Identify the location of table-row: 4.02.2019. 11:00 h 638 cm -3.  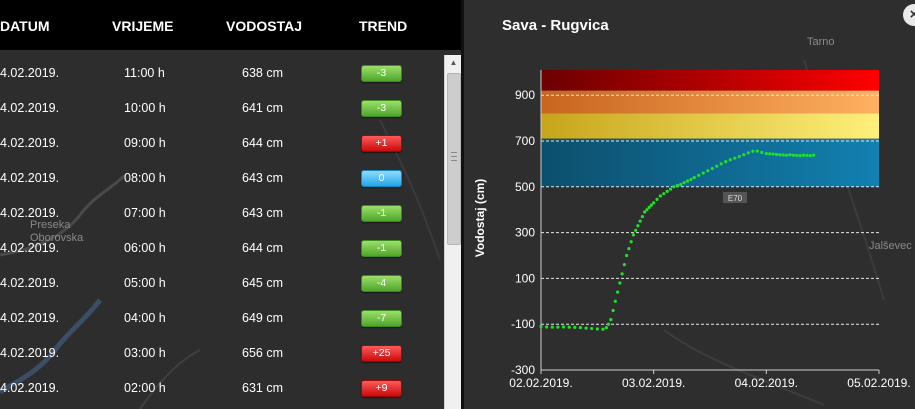
(222, 72).